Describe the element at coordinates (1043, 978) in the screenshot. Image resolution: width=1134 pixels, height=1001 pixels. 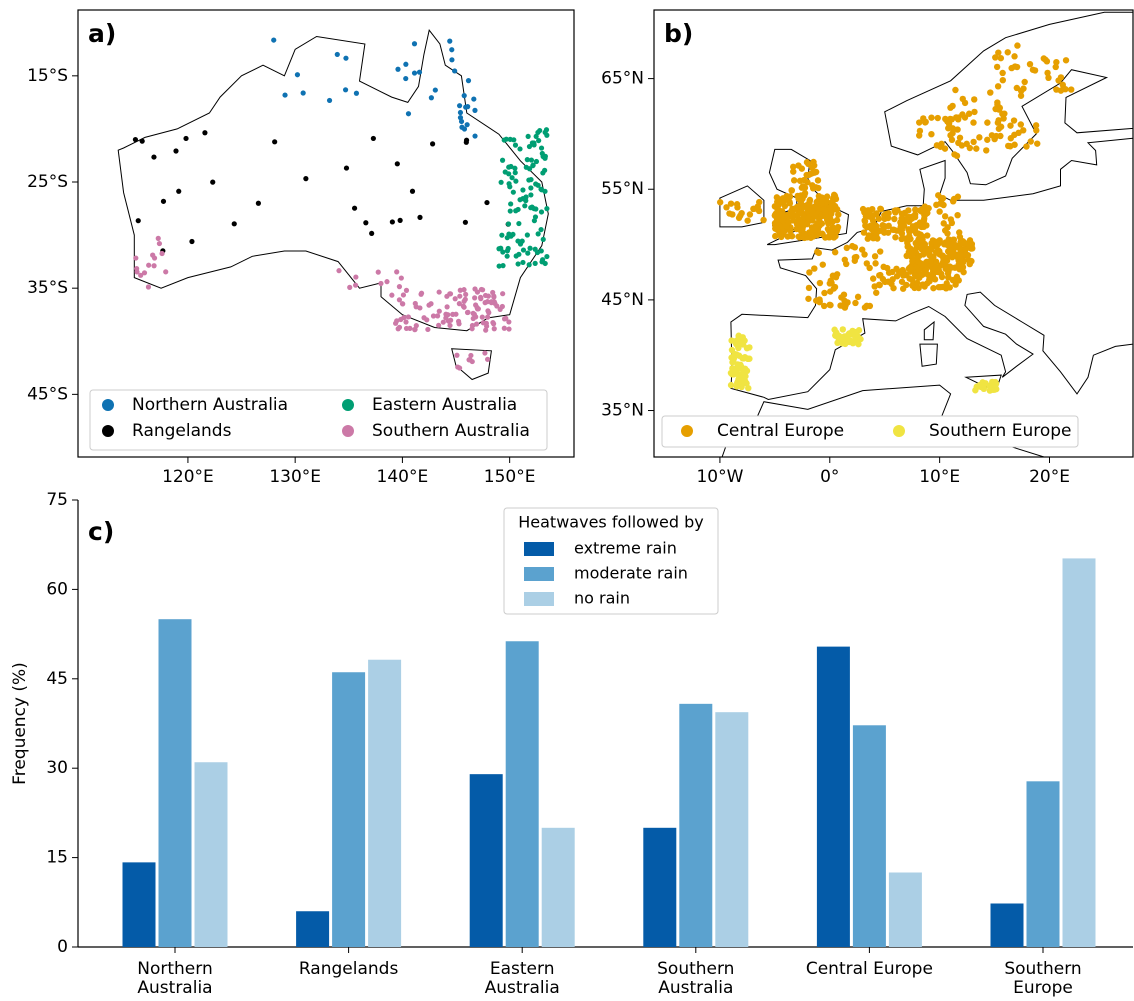
I see `x-tick-label: Southern Europe` at that location.